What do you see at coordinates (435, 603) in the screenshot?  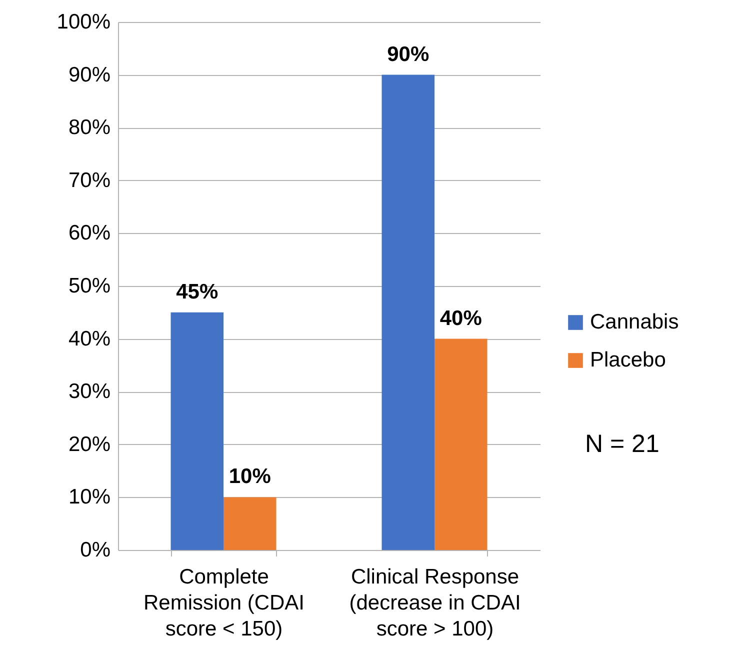 I see `x-tick-label: Clinical Response (decrease in CDAI score > 100)` at bounding box center [435, 603].